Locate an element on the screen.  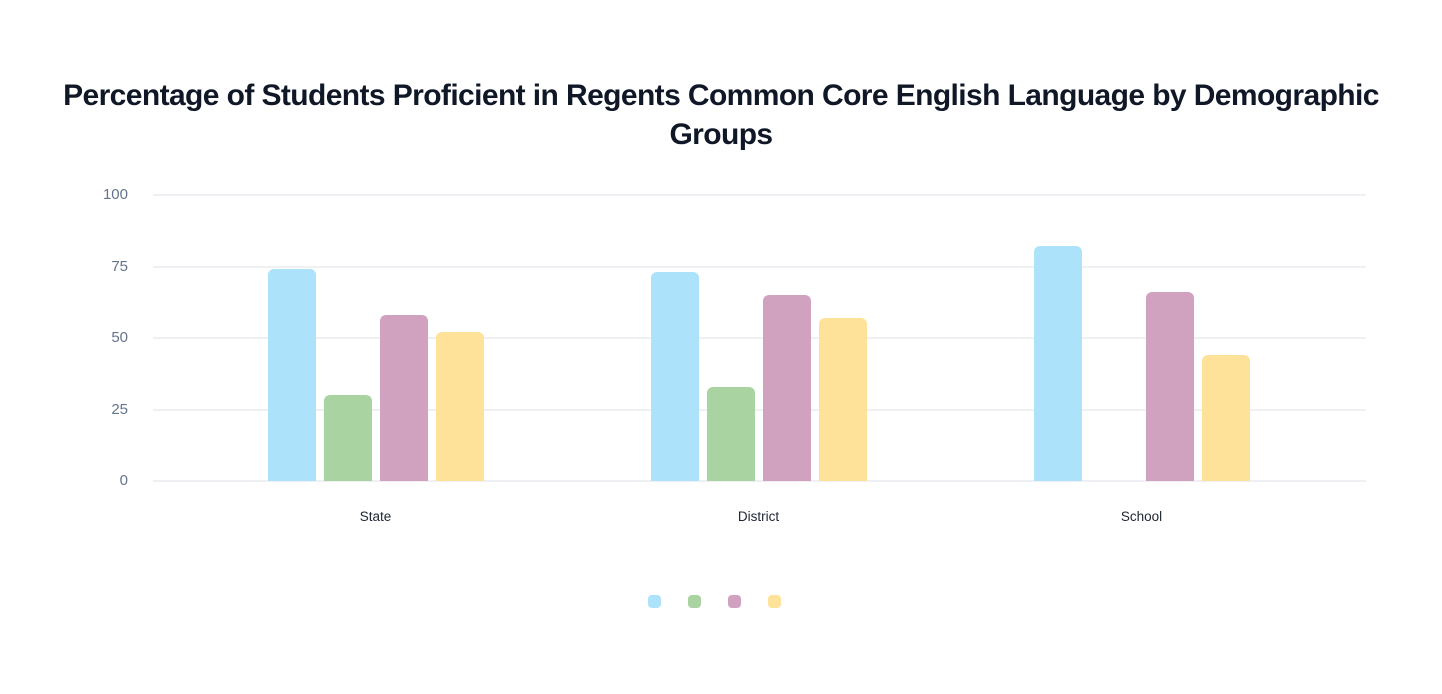
x-axis-category-label: School is located at coordinates (1141, 516).